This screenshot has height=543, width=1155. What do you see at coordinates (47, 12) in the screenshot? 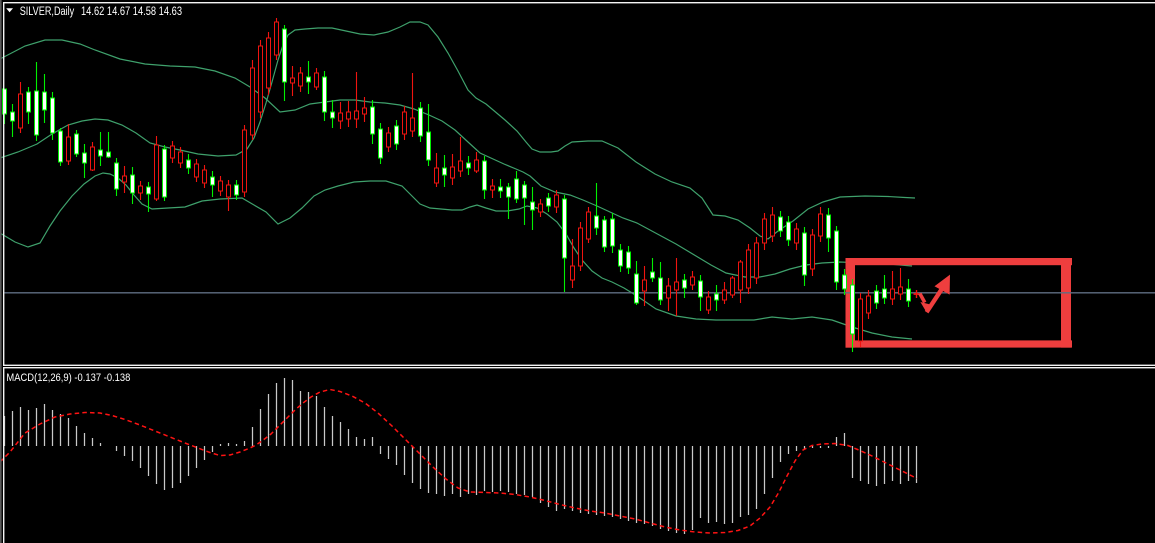
I see `svg-text: SILVER,Daily` at bounding box center [47, 12].